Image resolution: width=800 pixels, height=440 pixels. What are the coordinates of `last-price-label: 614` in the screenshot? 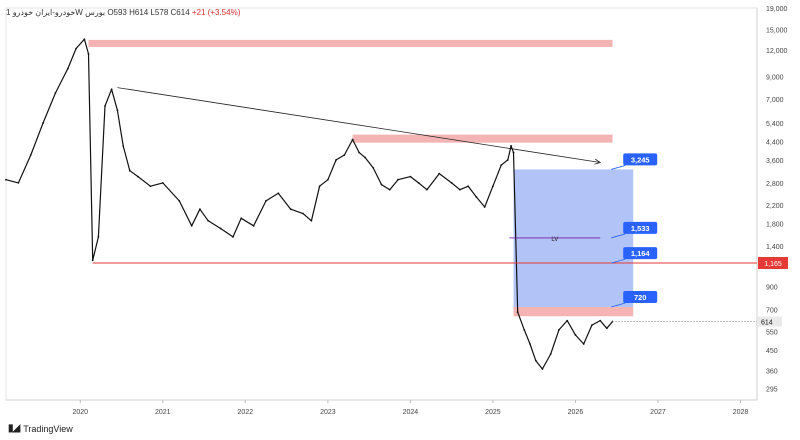 It's located at (767, 323).